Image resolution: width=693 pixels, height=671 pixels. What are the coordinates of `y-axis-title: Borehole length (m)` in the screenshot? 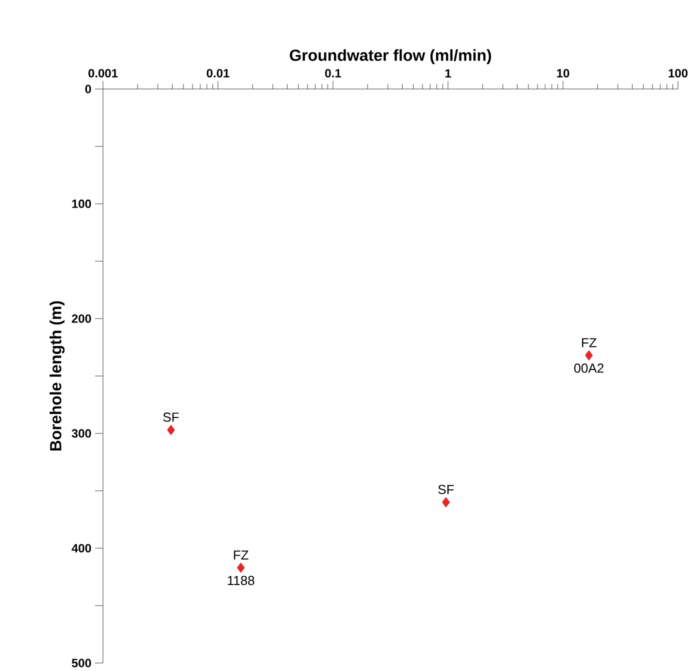 It's located at (57, 376).